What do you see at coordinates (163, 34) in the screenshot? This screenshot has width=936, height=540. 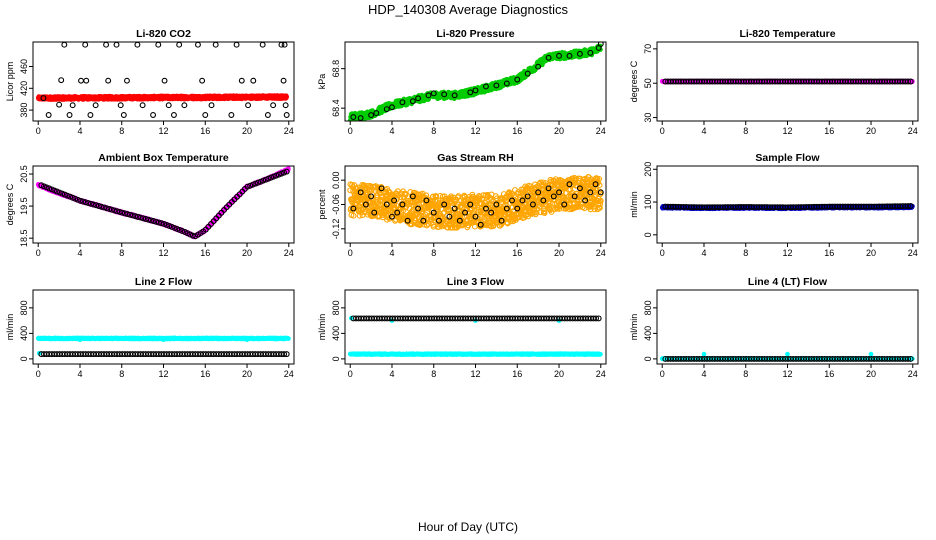 I see `panel-title: Li-820 CO2` at bounding box center [163, 34].